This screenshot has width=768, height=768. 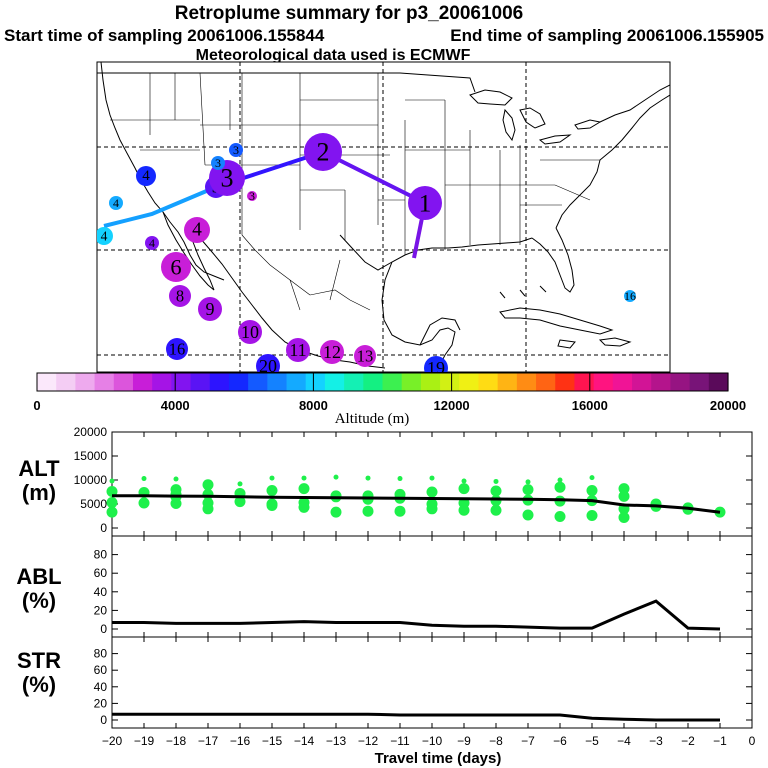 What do you see at coordinates (365, 356) in the screenshot?
I see `cluster-marker: 13` at bounding box center [365, 356].